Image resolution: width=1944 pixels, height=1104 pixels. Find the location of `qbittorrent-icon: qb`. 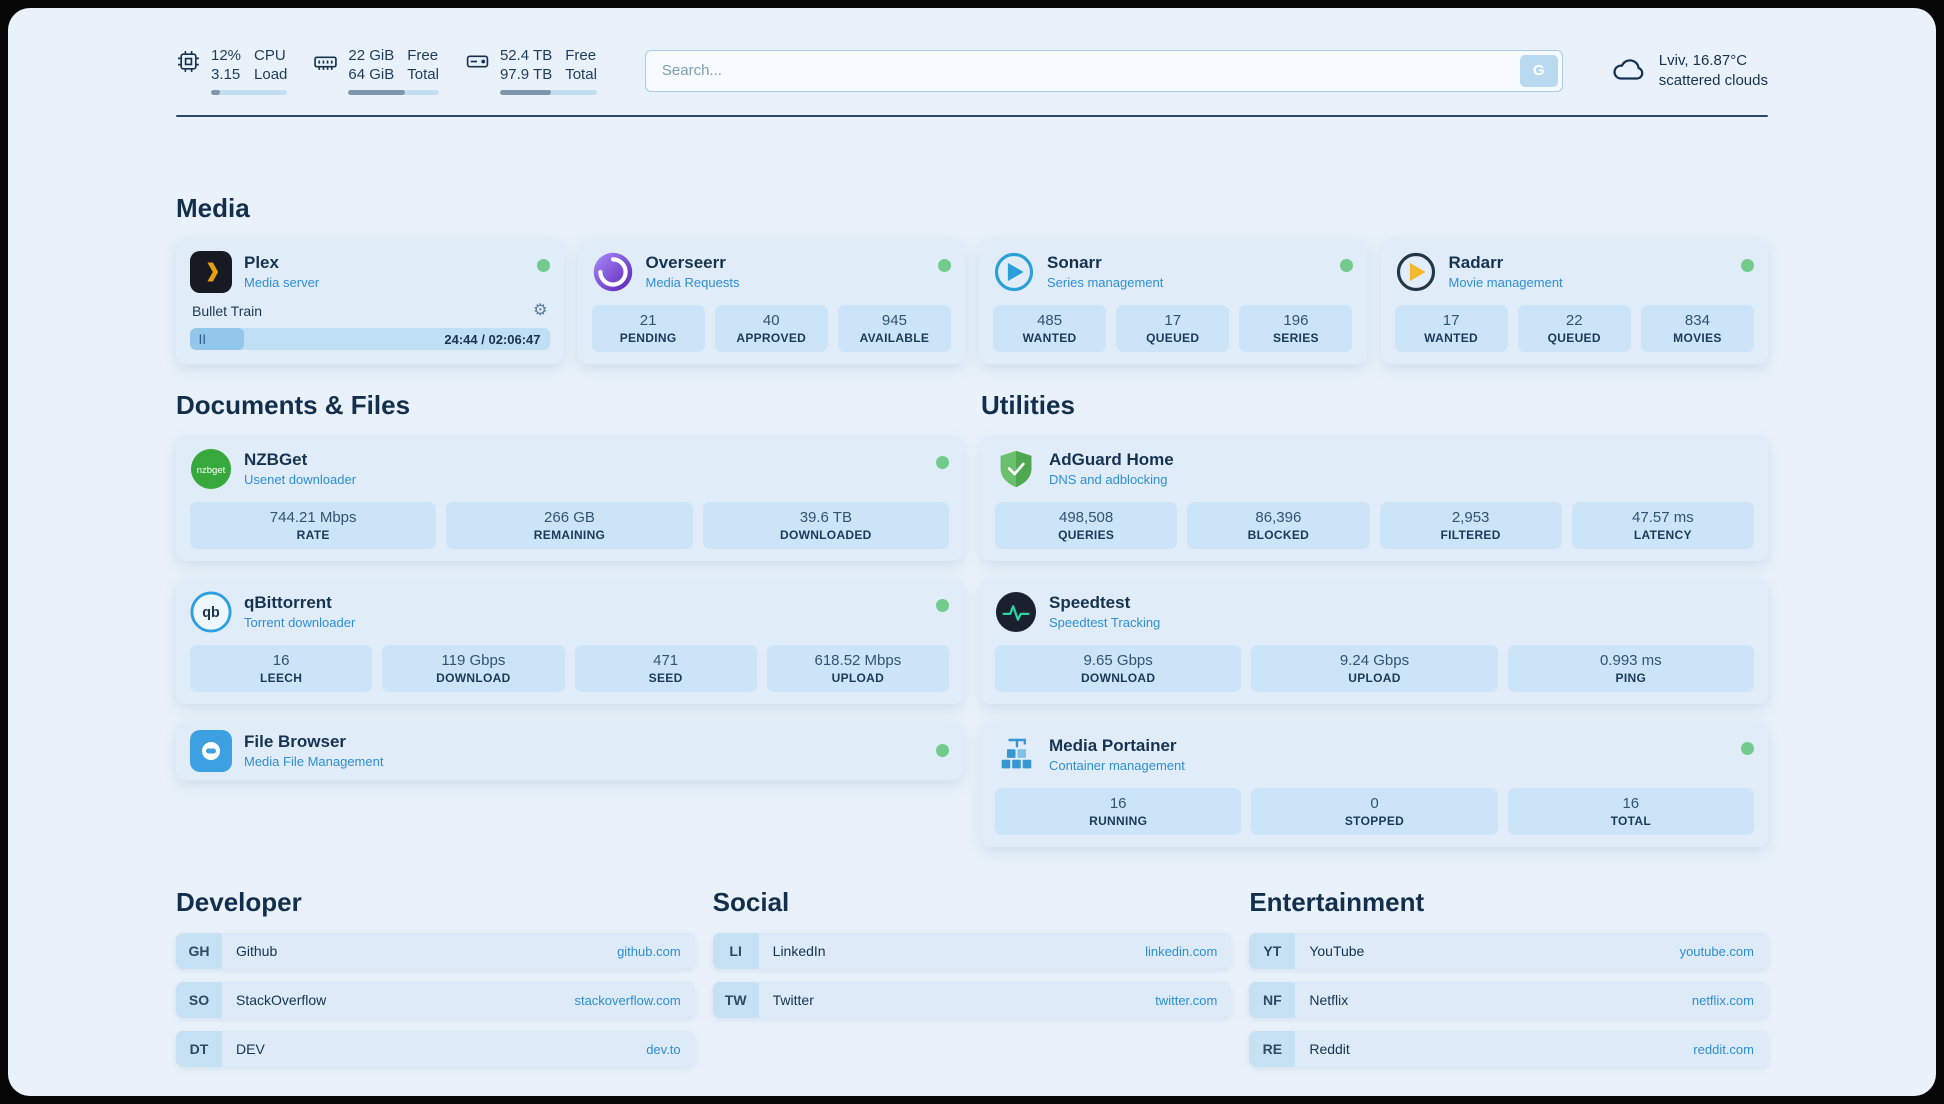

qbittorrent-icon: qb is located at coordinates (211, 612).